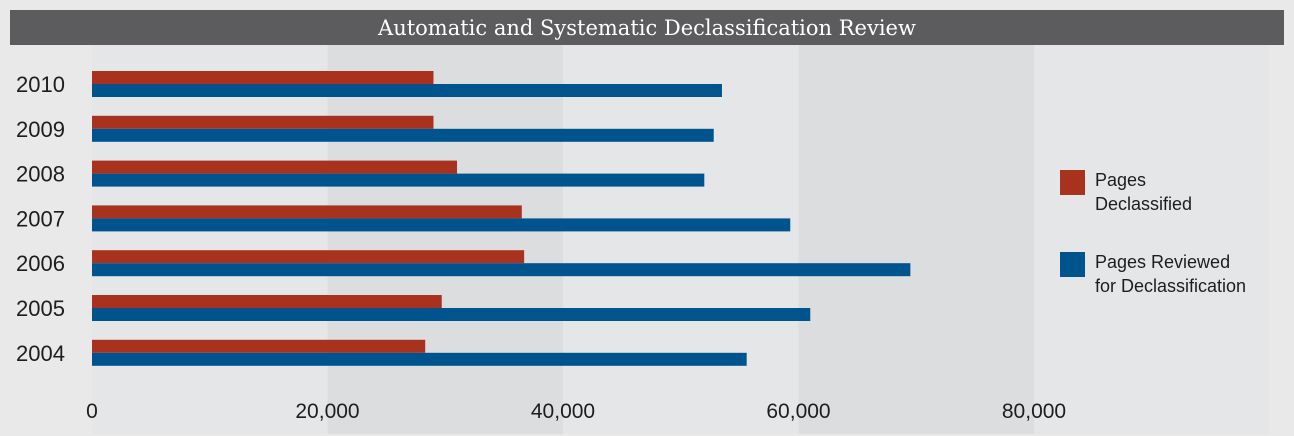  I want to click on x-tick-label: 40,000, so click(563, 411).